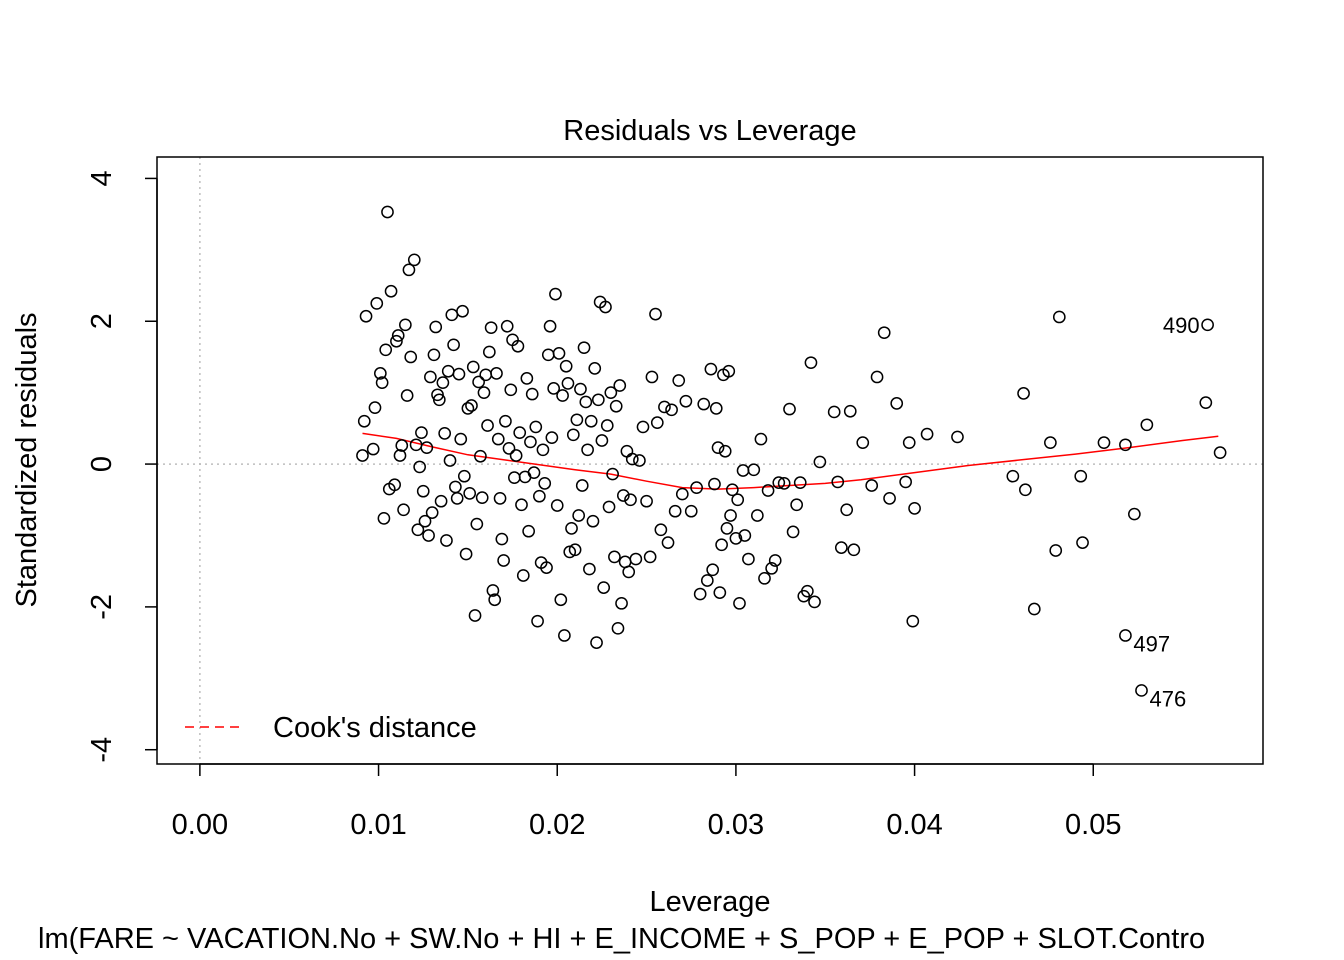 The width and height of the screenshot is (1344, 960). Describe the element at coordinates (27, 459) in the screenshot. I see `y-axis-title: Standardized residuals` at that location.